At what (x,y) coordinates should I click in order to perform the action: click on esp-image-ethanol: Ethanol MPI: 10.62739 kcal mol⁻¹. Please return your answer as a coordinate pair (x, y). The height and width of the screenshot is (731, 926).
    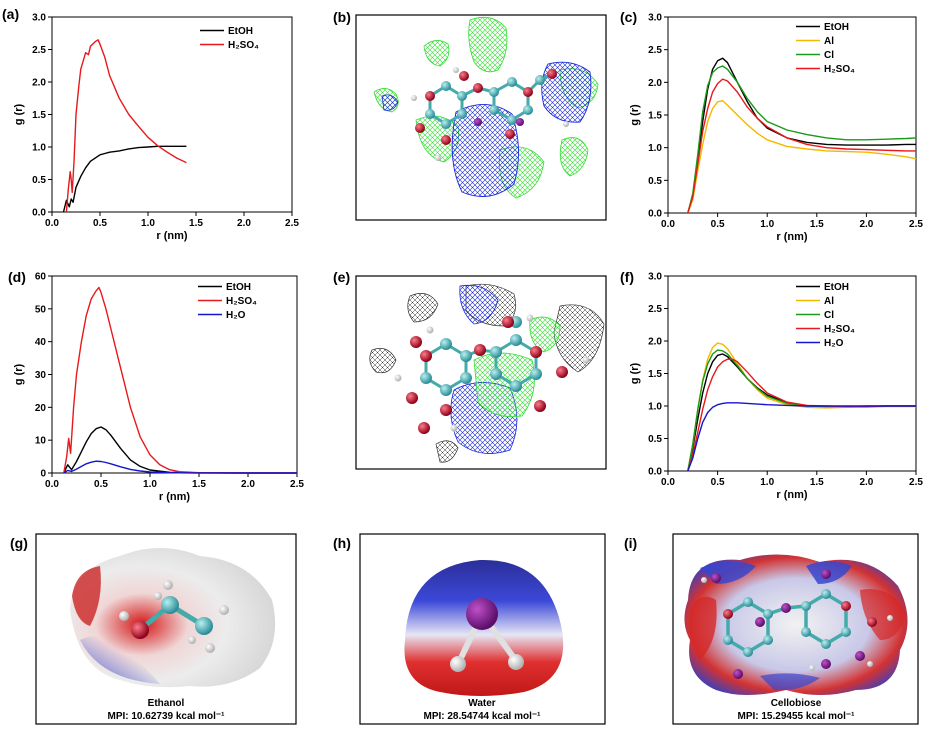
    Looking at the image, I should click on (166, 629).